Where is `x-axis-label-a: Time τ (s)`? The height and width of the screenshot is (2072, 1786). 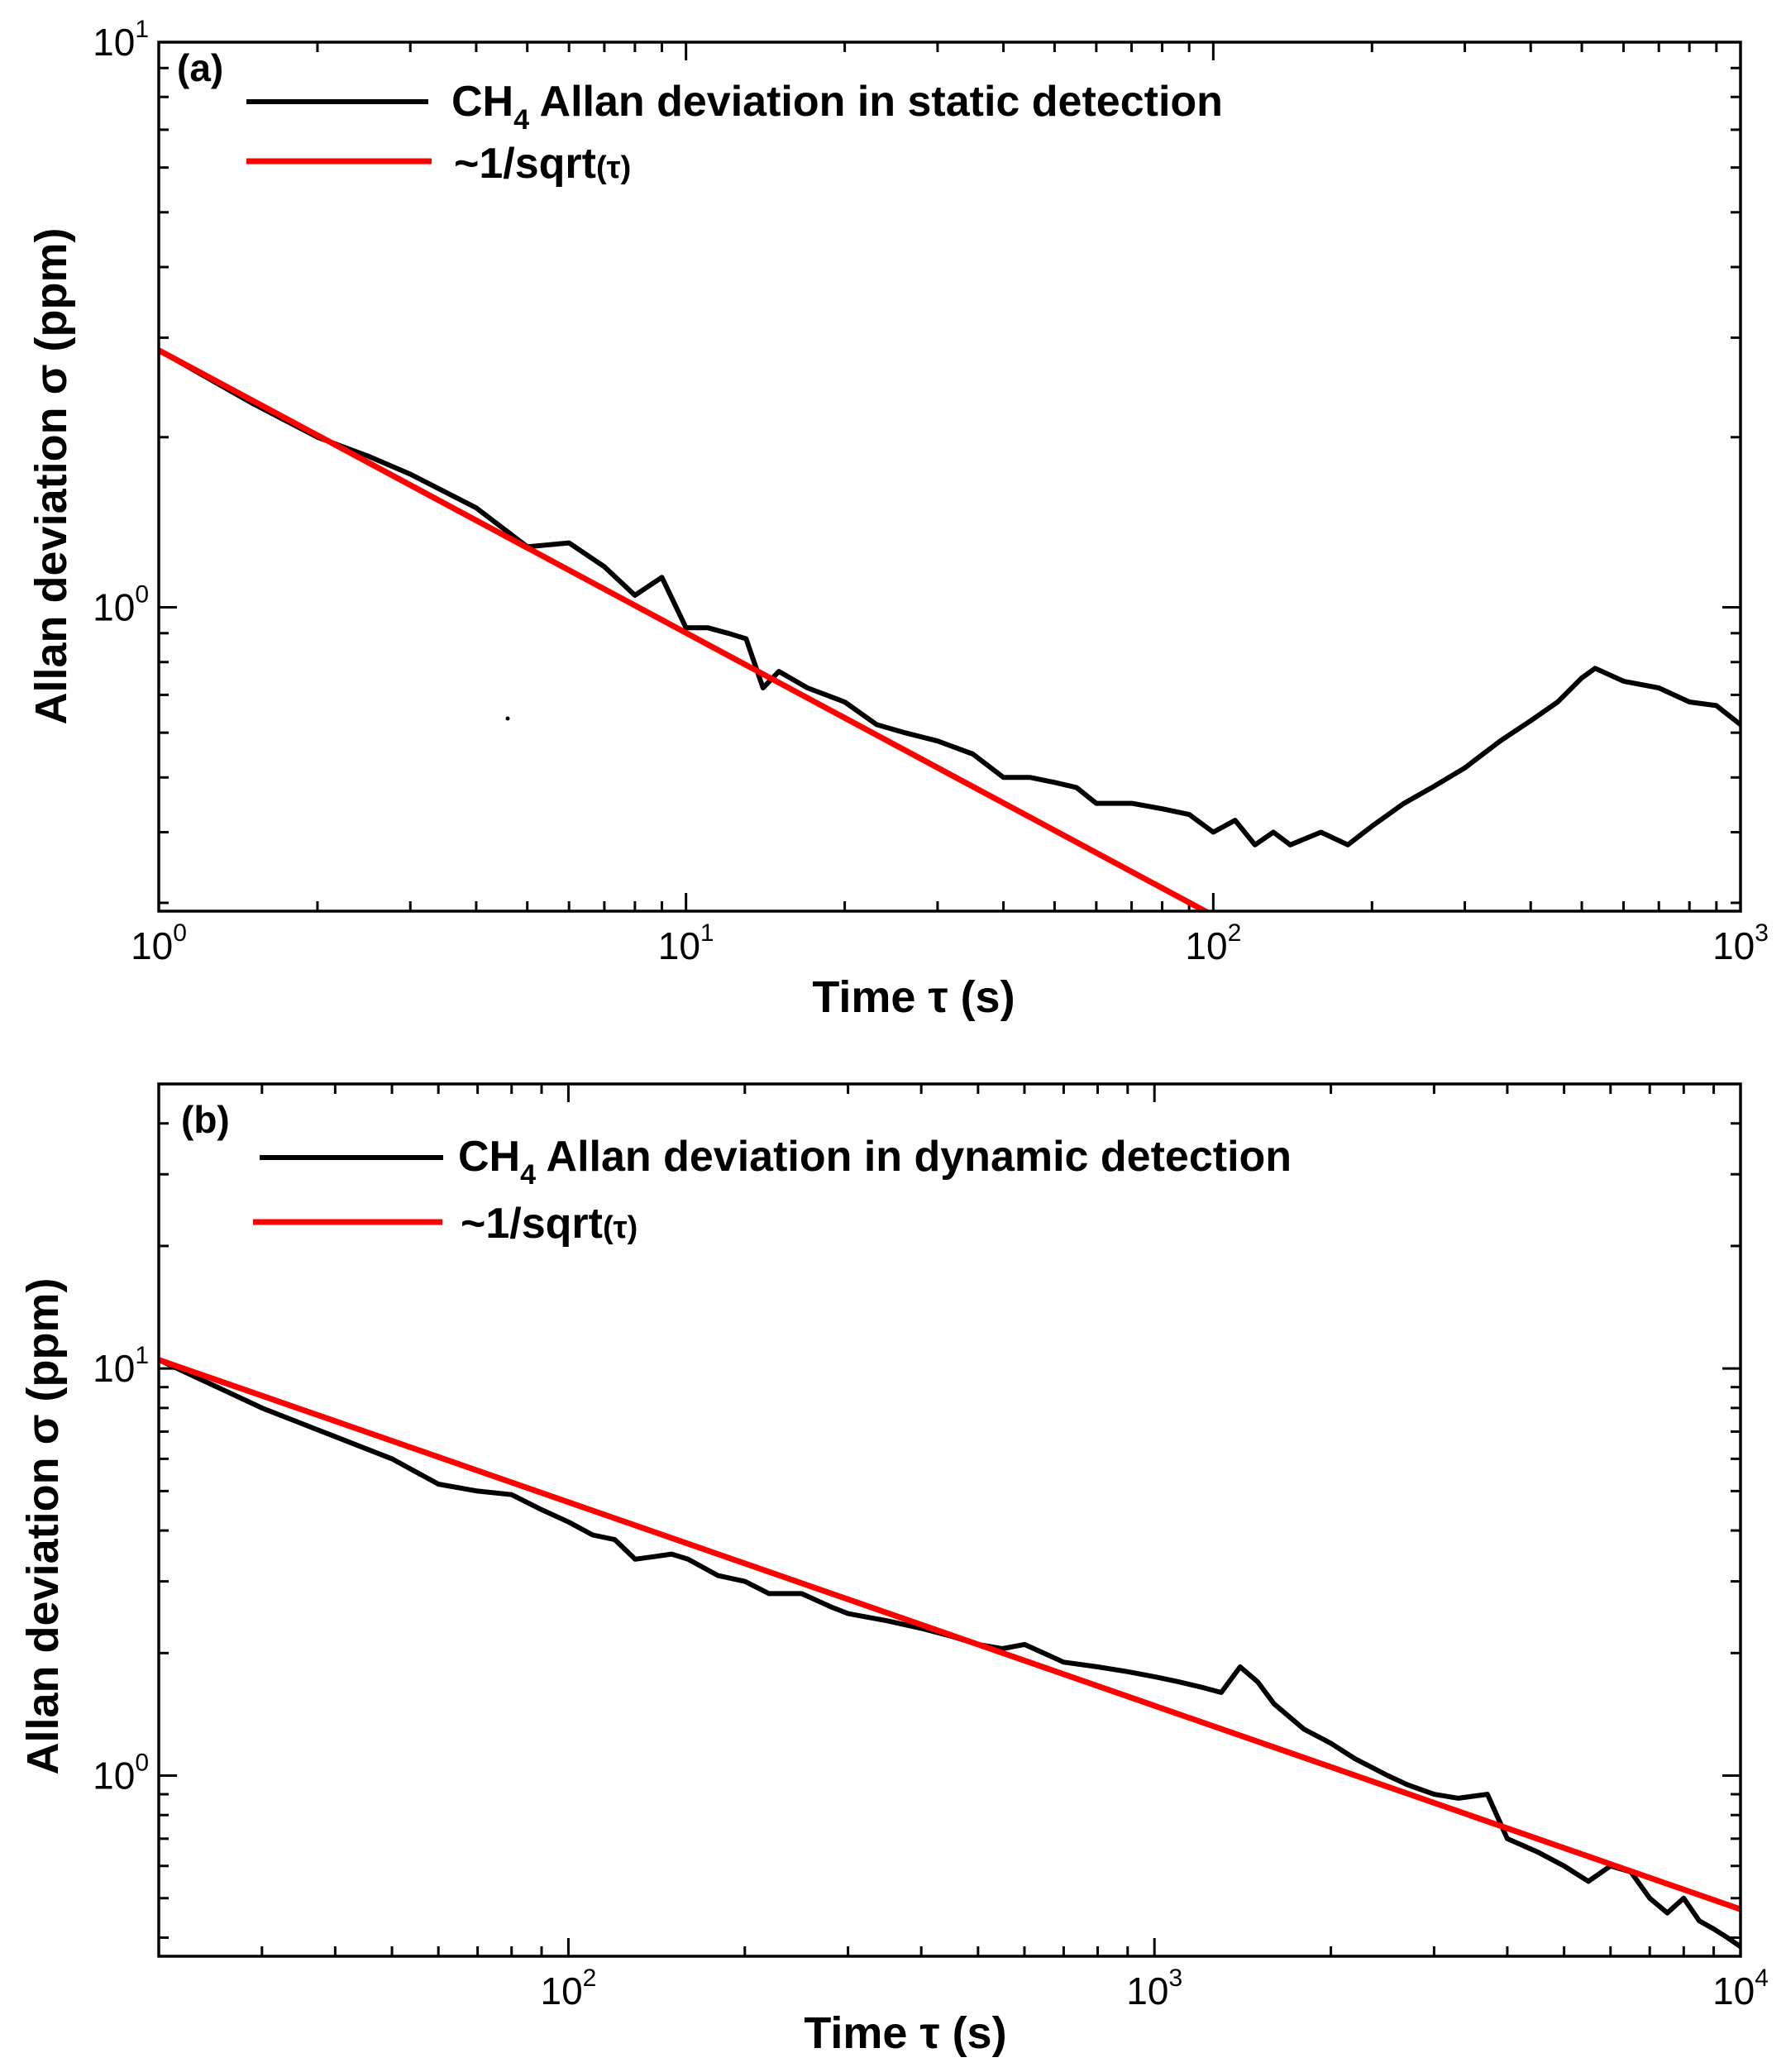
x-axis-label-a: Time τ (s) is located at coordinates (913, 997).